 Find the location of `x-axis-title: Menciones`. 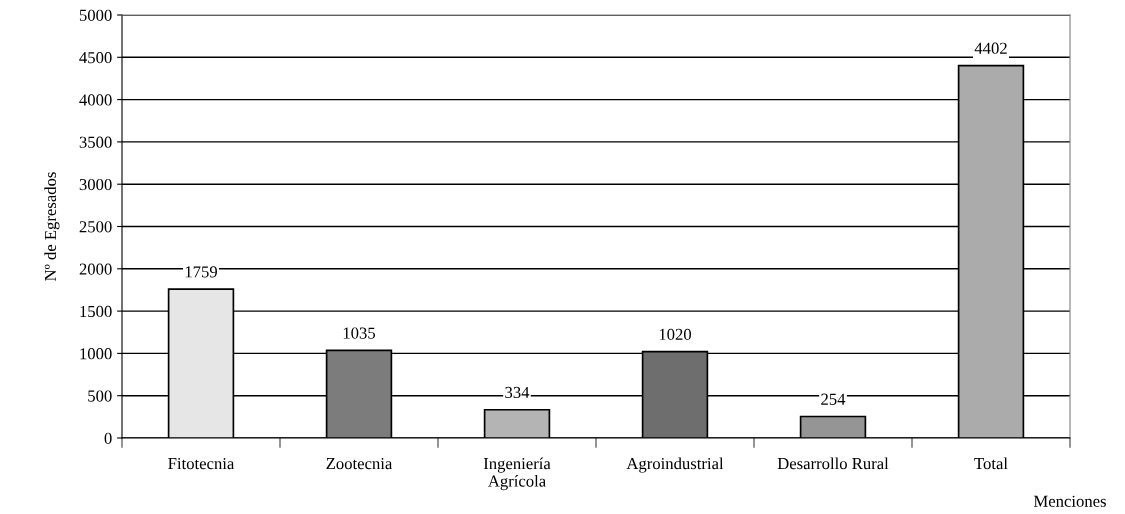

x-axis-title: Menciones is located at coordinates (1069, 501).